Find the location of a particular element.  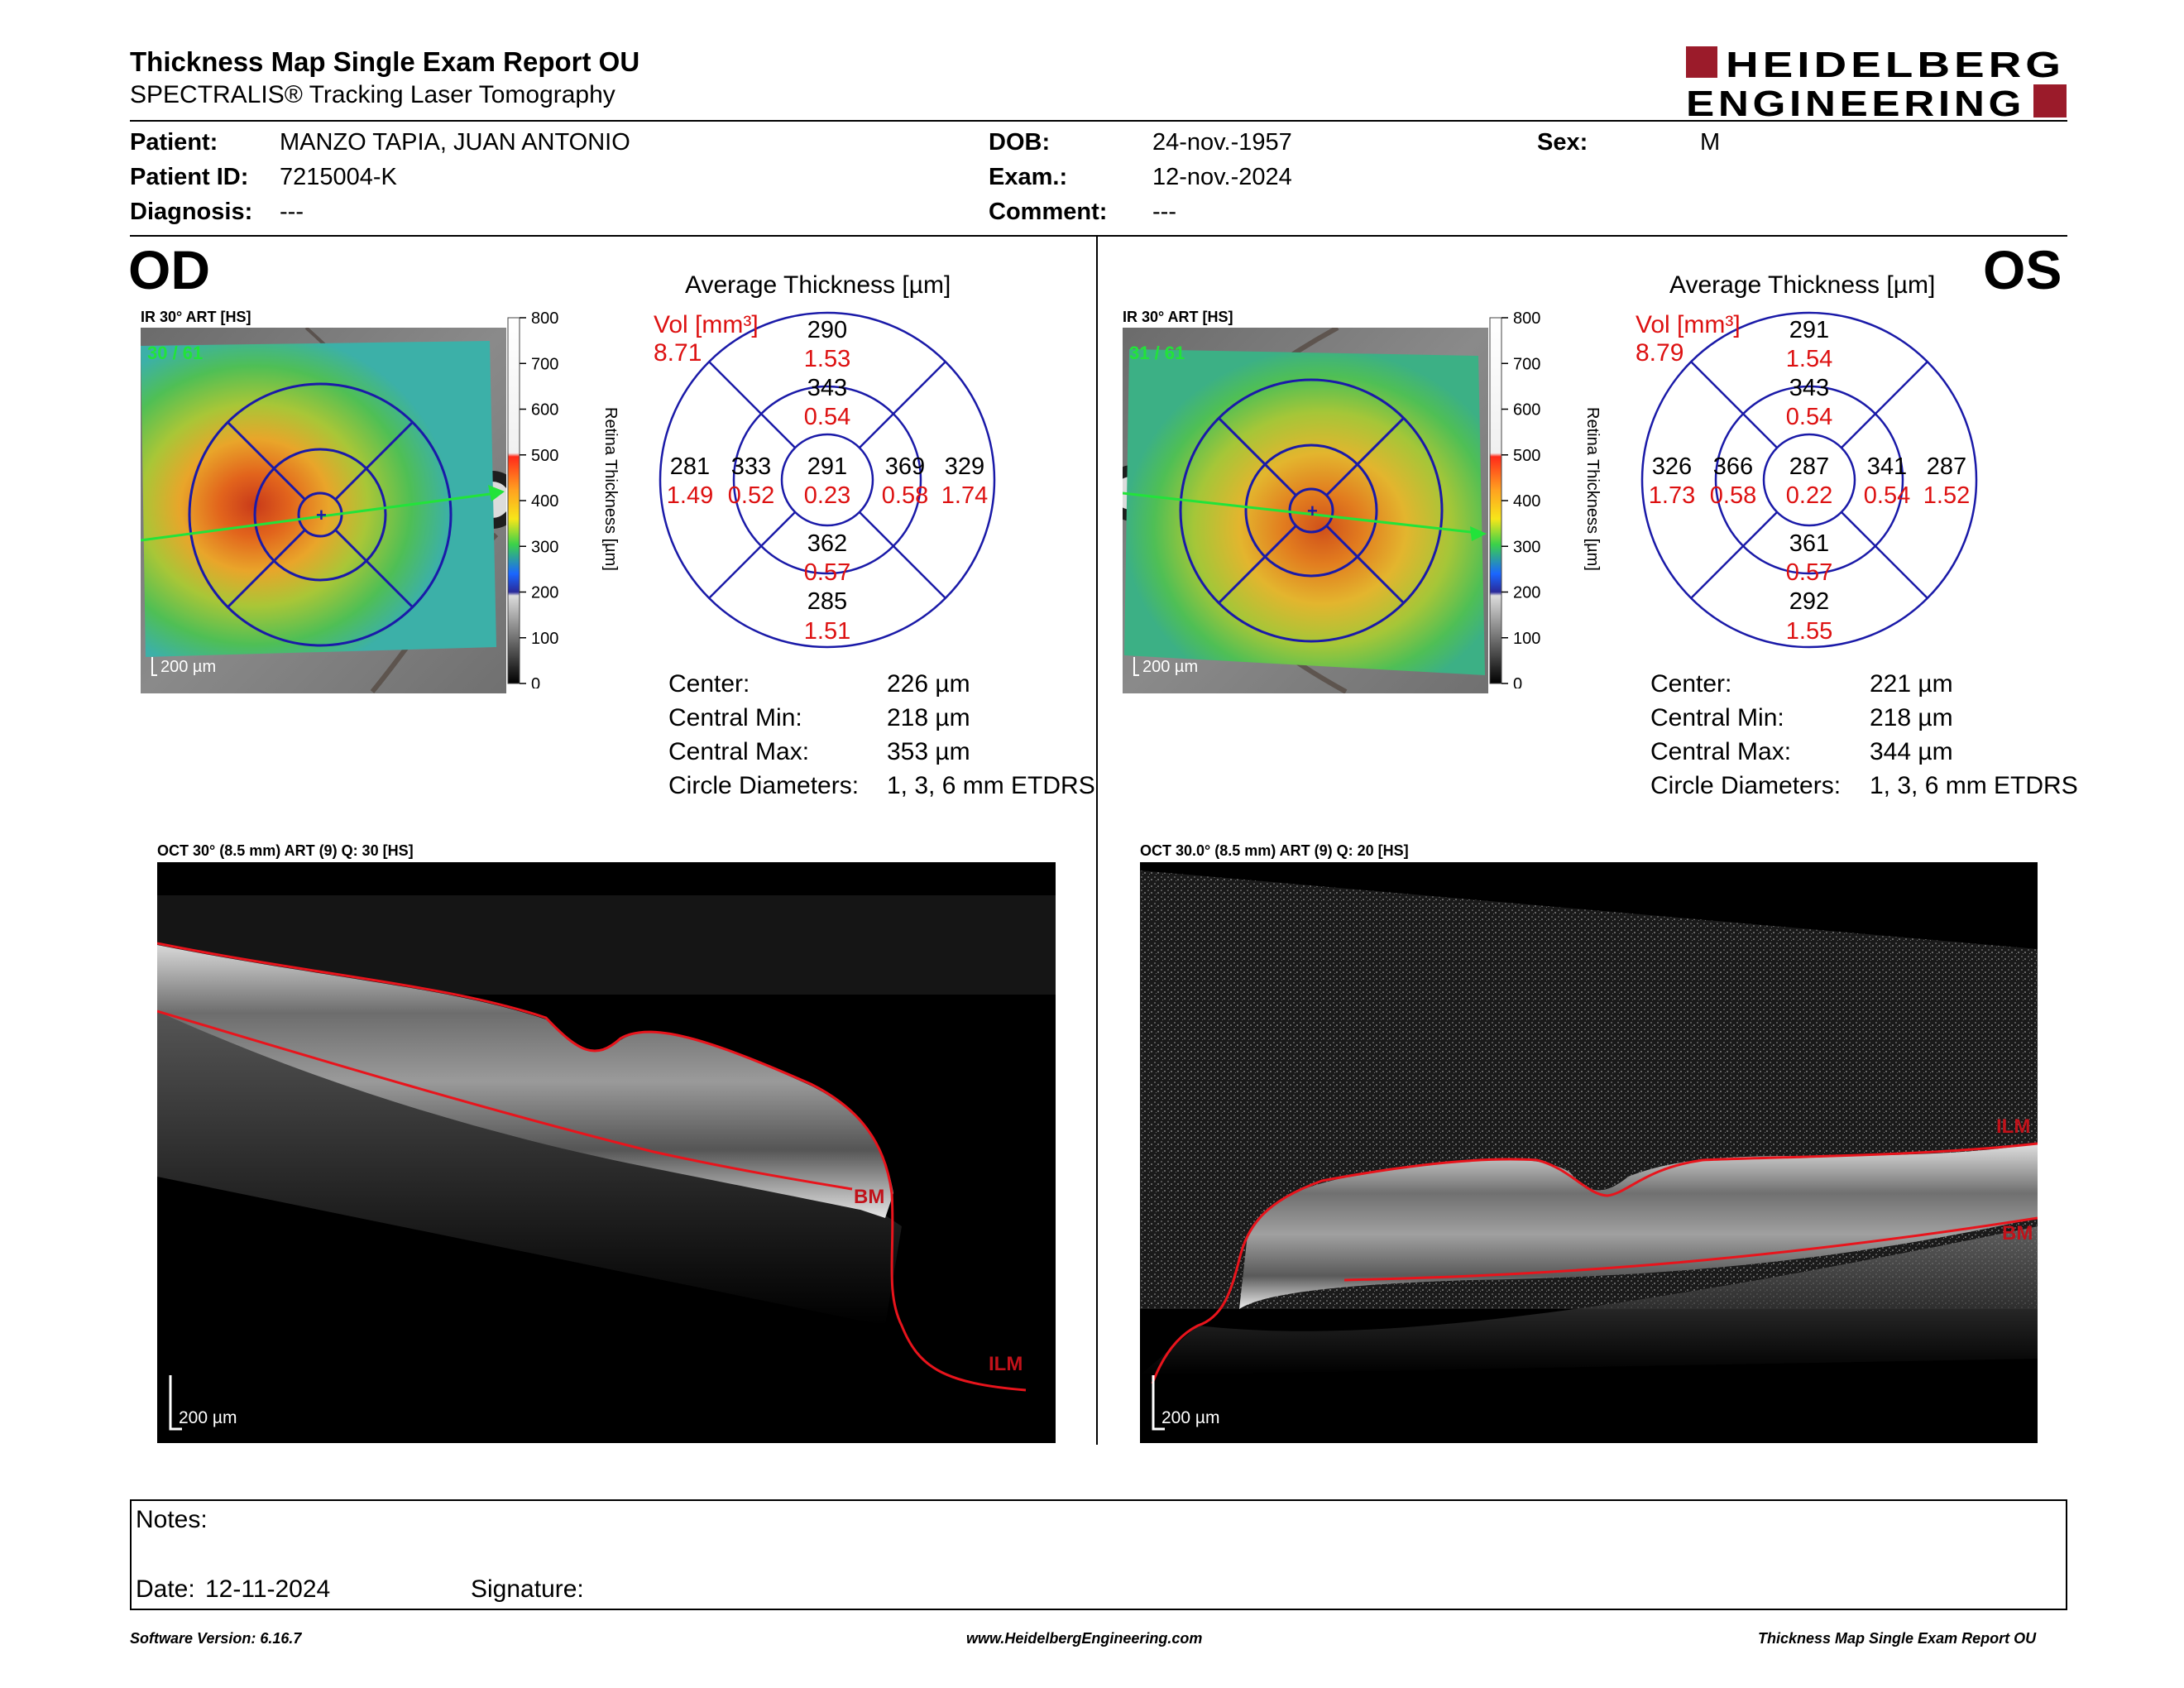

os-inner-left-vol: 0.58 is located at coordinates (1733, 495).